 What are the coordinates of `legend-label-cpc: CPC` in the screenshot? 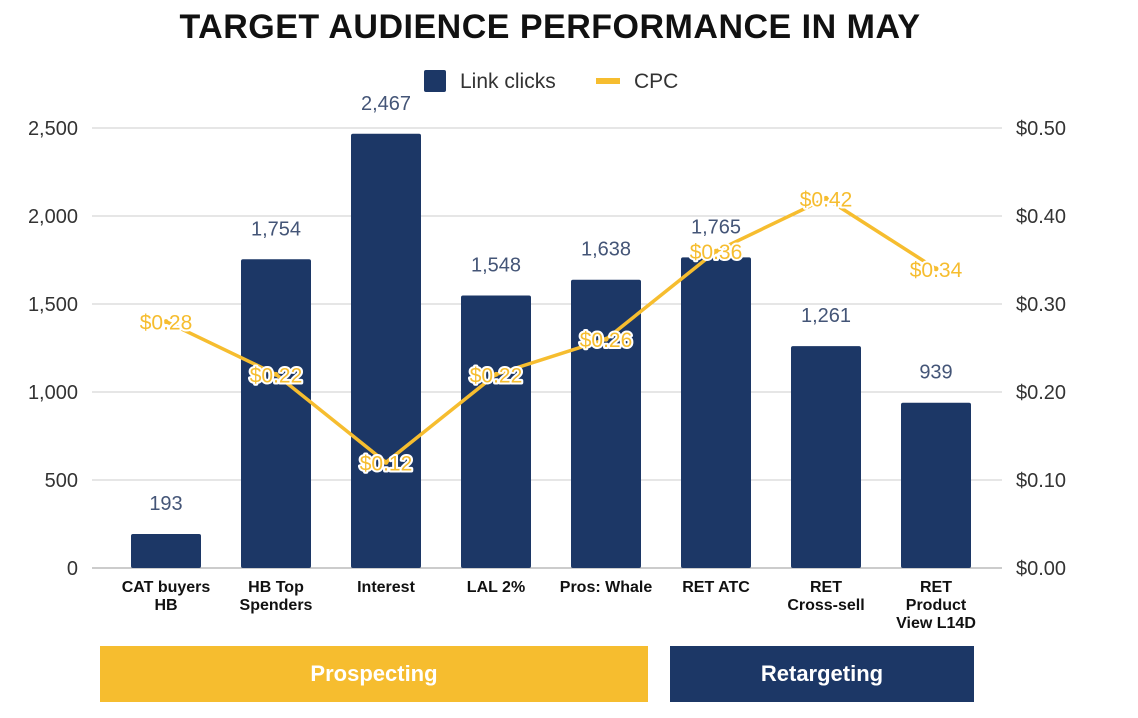 It's located at (656, 81).